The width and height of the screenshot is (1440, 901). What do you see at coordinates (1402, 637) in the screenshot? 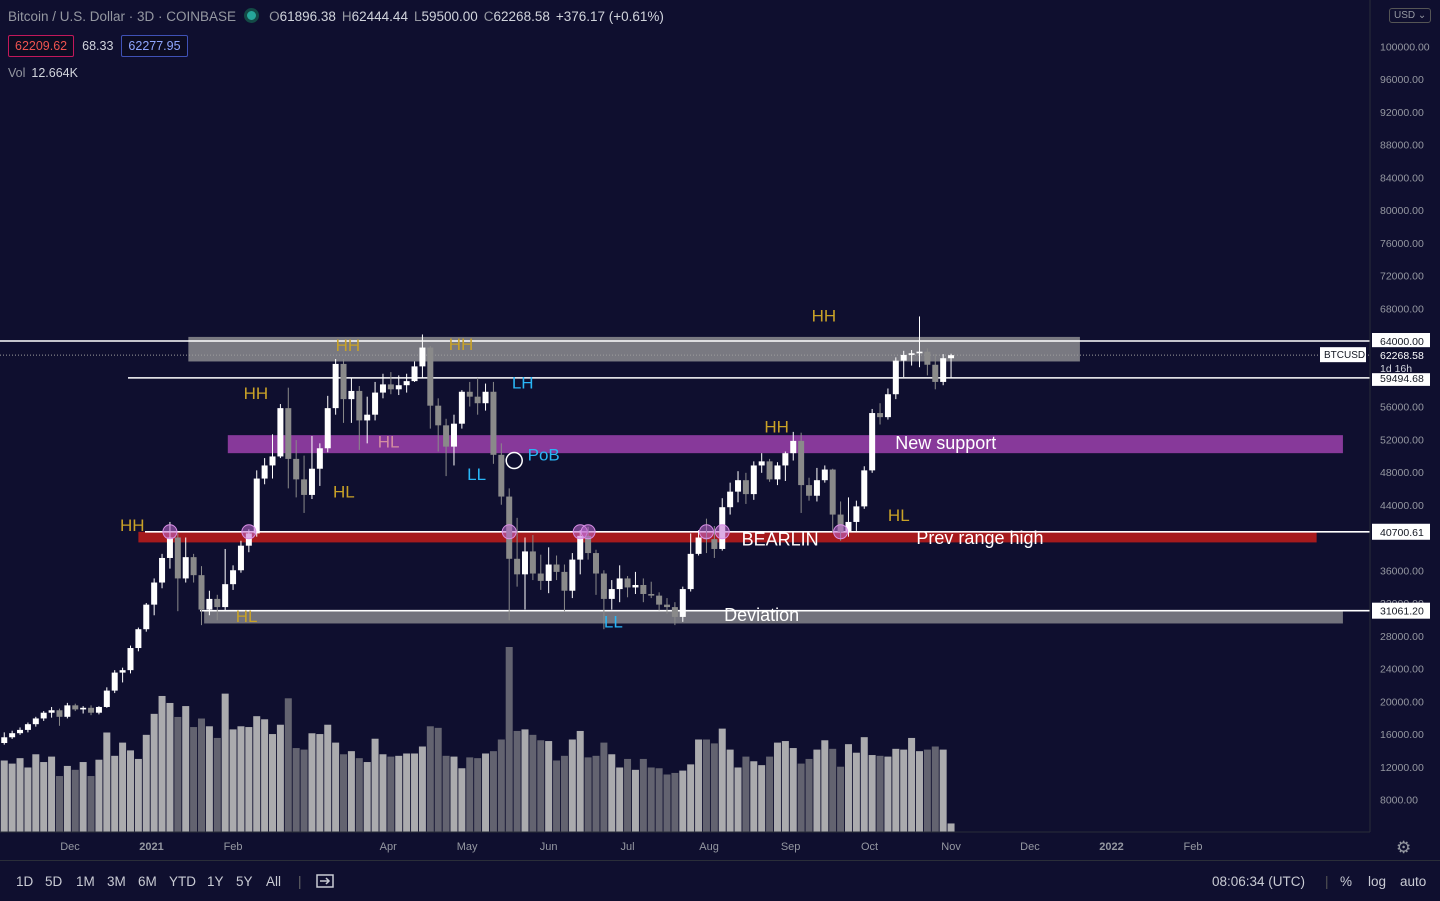
I see `price-tick-label: 28000.00` at bounding box center [1402, 637].